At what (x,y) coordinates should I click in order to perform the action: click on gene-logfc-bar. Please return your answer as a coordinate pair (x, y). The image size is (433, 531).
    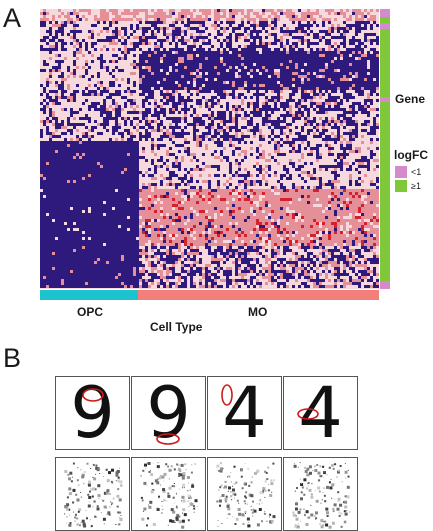
    Looking at the image, I should click on (385, 149).